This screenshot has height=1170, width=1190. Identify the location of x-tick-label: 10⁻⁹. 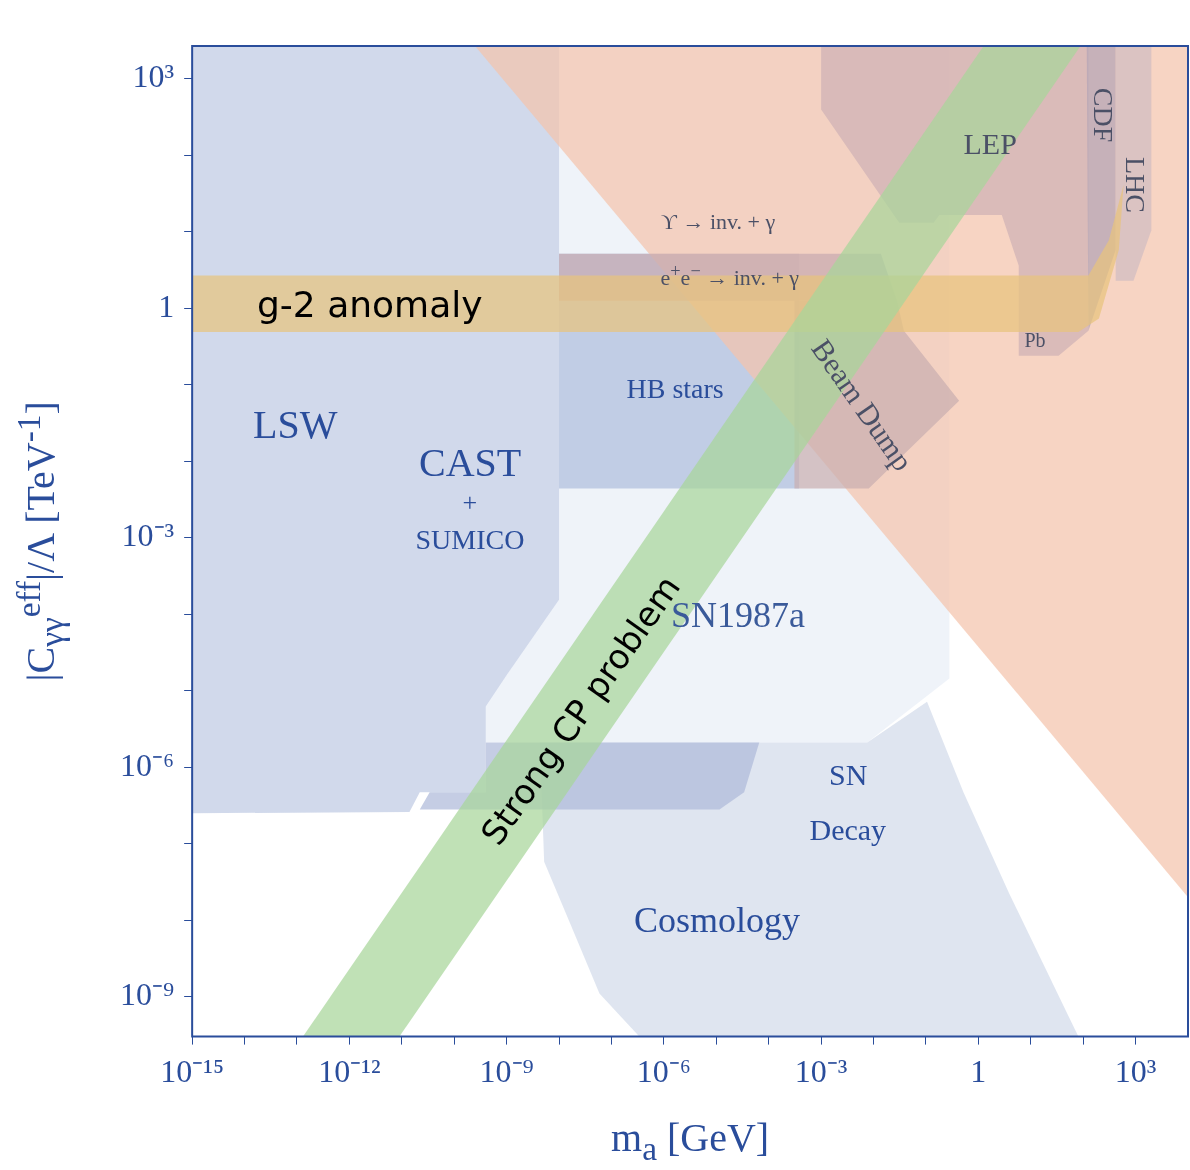
(506, 1071).